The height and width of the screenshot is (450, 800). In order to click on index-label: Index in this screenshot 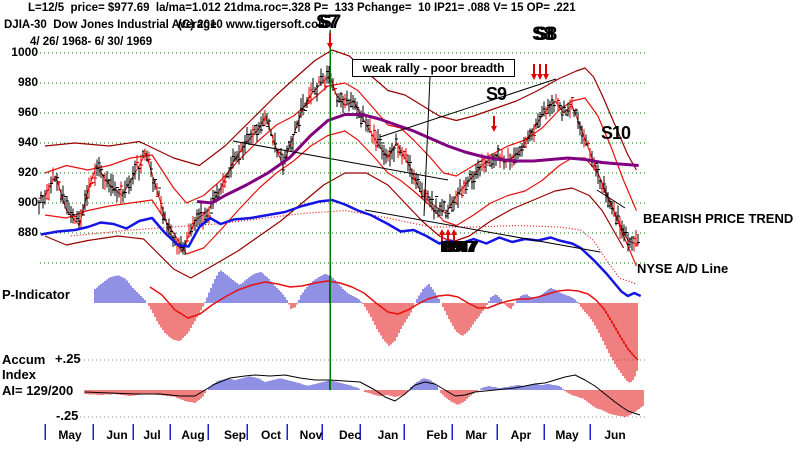, I will do `click(19, 374)`.